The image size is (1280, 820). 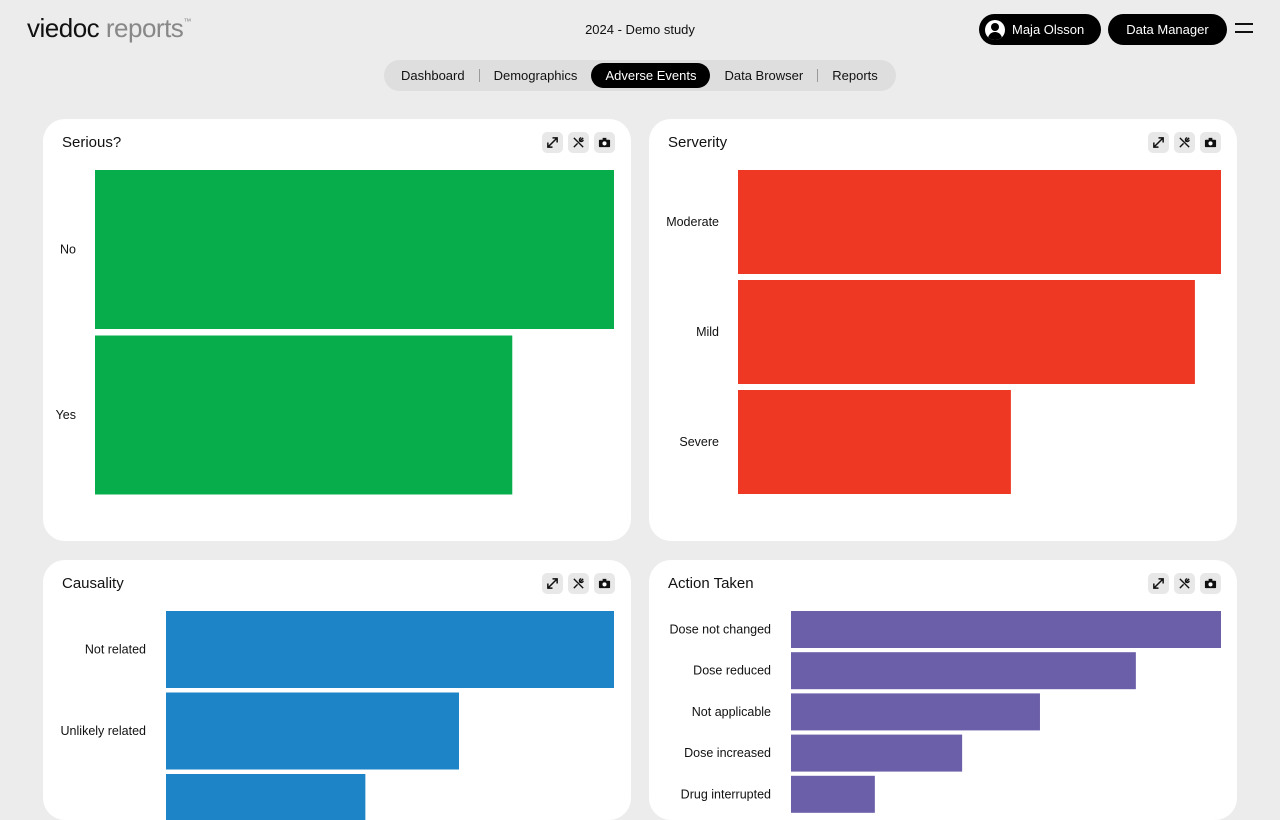 What do you see at coordinates (390, 649) in the screenshot?
I see `bar-not-related` at bounding box center [390, 649].